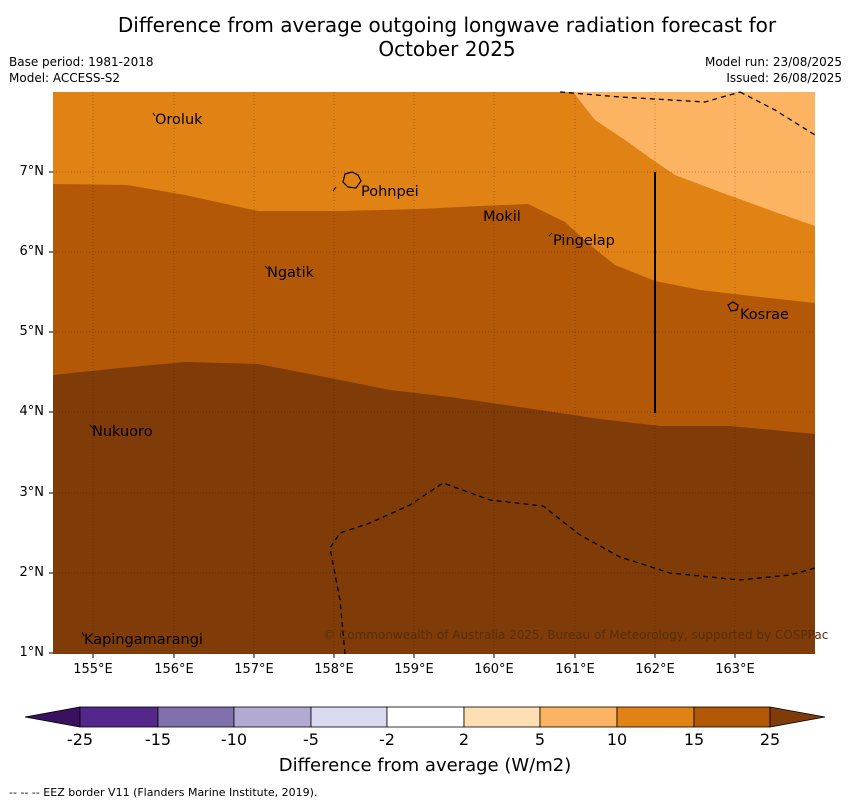  What do you see at coordinates (254, 669) in the screenshot?
I see `x-tick-157e: 157°E` at bounding box center [254, 669].